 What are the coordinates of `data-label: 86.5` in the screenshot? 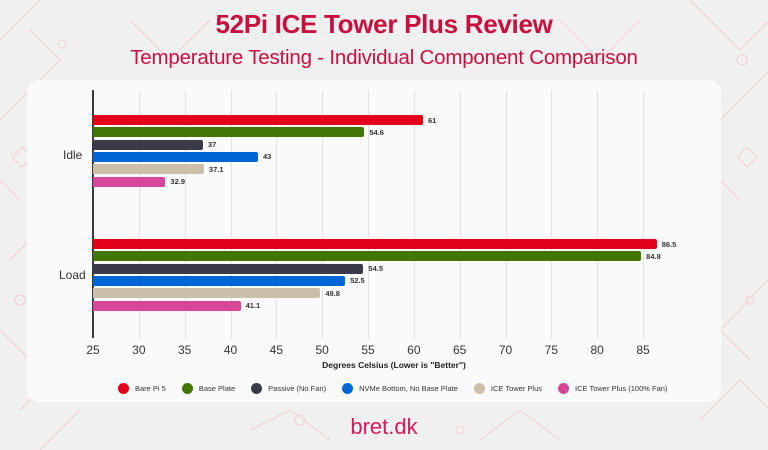 It's located at (669, 244).